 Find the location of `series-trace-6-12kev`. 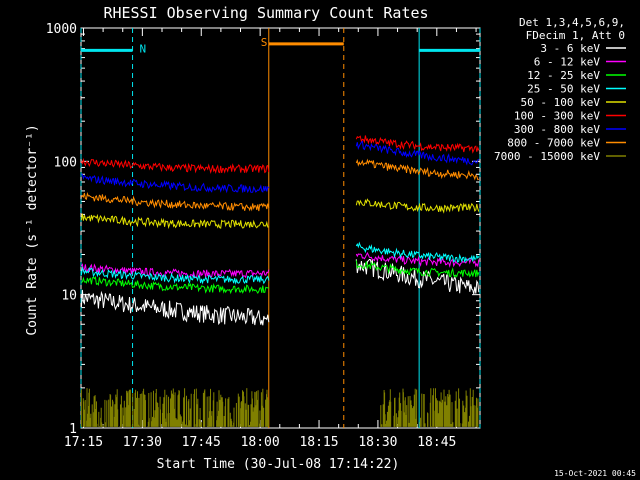

series-trace-6-12kev is located at coordinates (175, 271).